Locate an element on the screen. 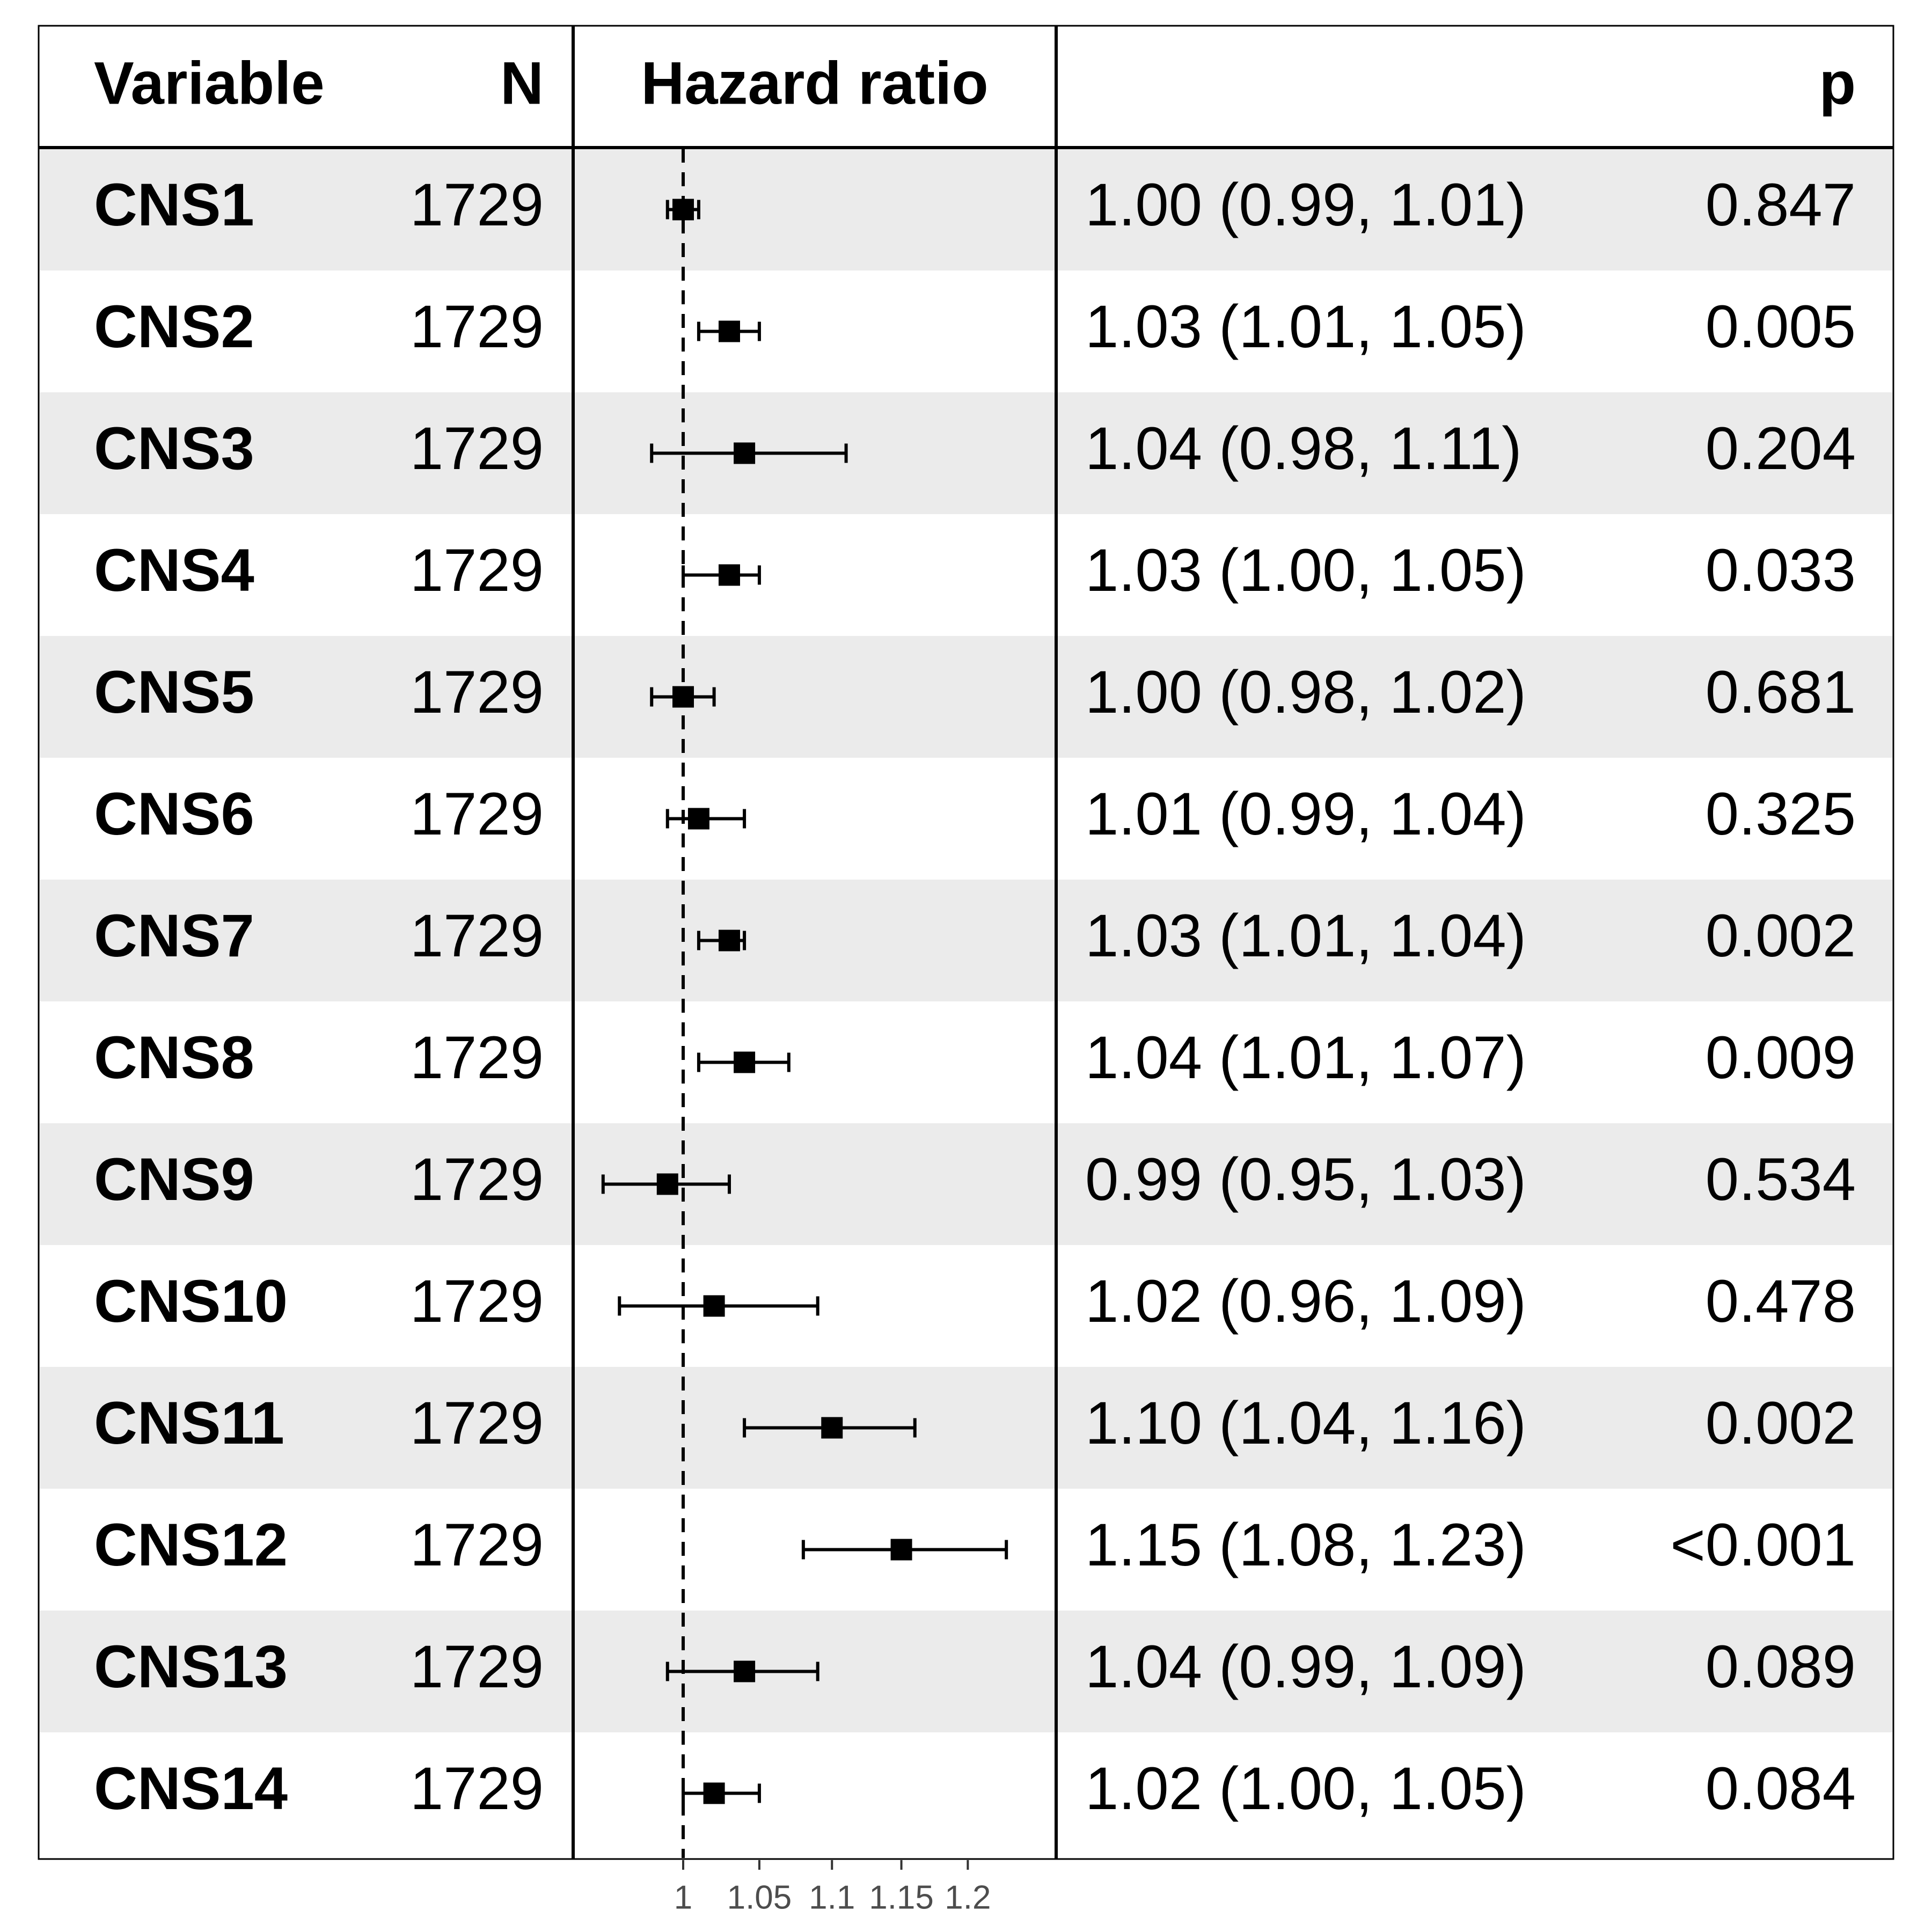 The image size is (1932, 1932). row-variable-label: CNS7 is located at coordinates (174, 935).